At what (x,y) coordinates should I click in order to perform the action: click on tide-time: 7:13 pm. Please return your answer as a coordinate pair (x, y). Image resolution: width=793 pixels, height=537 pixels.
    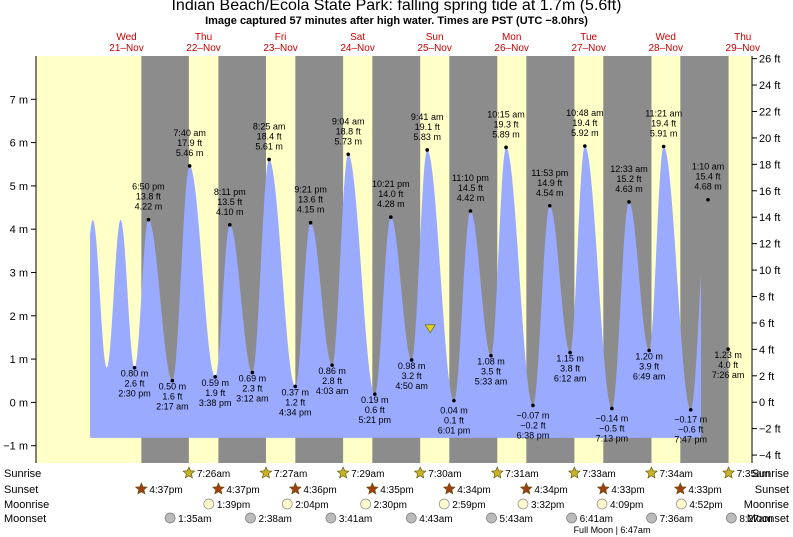
    Looking at the image, I should click on (612, 438).